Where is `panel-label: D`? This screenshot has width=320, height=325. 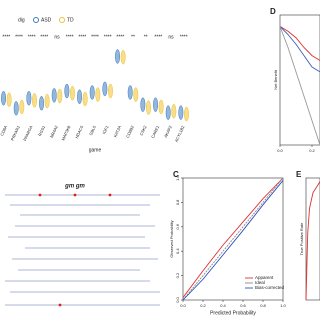
panel-label: D is located at coordinates (273, 11).